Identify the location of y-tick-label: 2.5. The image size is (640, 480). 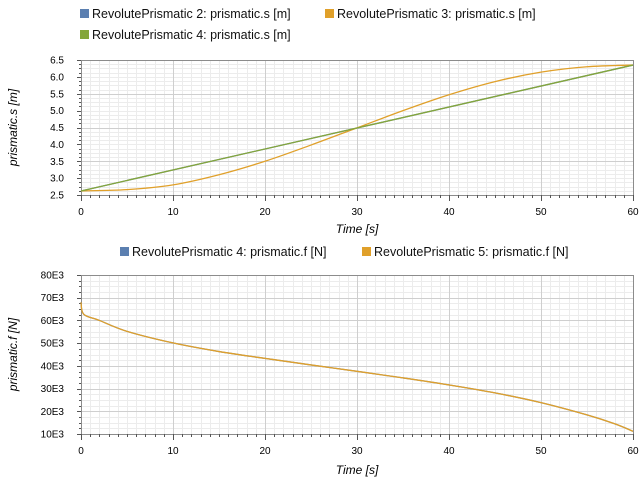
(57, 196).